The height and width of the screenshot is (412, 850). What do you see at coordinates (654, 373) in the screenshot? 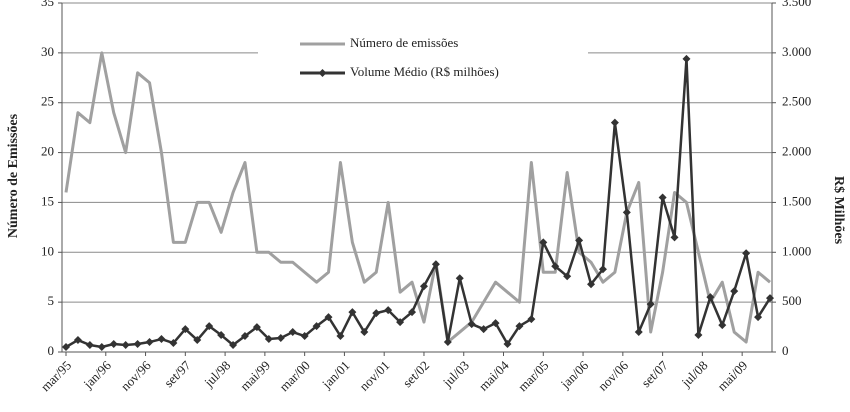
I see `x-tick-label: set/07` at bounding box center [654, 373].